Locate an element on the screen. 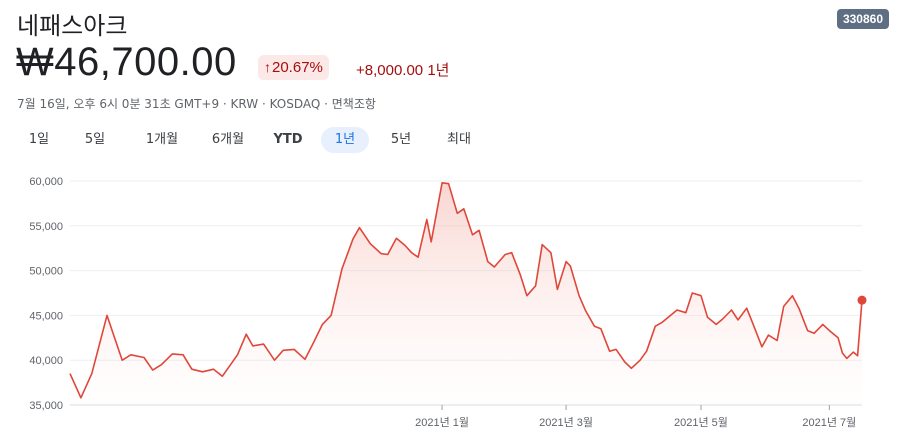 This screenshot has height=444, width=897. y-tick-label: 40,000 is located at coordinates (46, 361).